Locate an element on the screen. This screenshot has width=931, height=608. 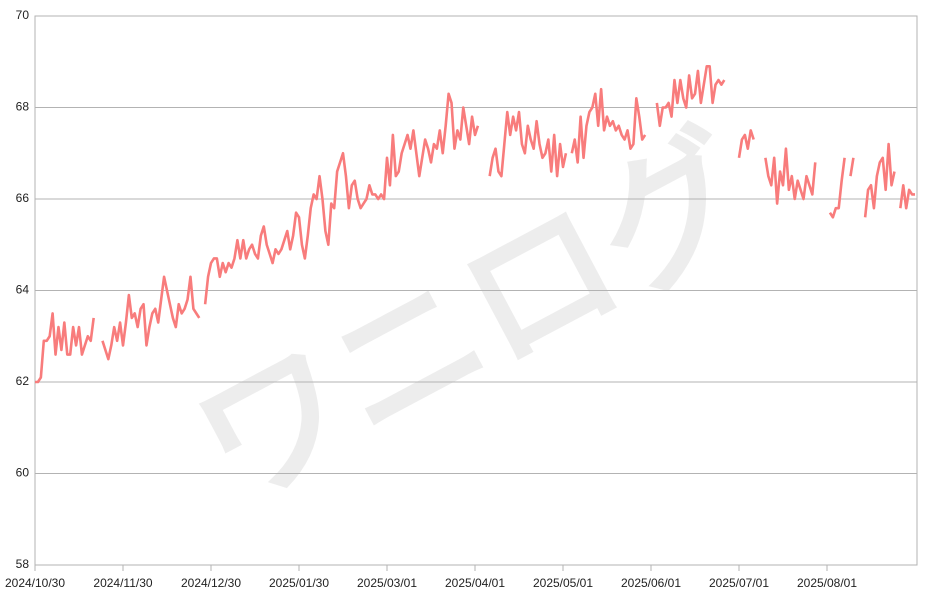
x-tick-label: 2024/10/30 is located at coordinates (35, 583).